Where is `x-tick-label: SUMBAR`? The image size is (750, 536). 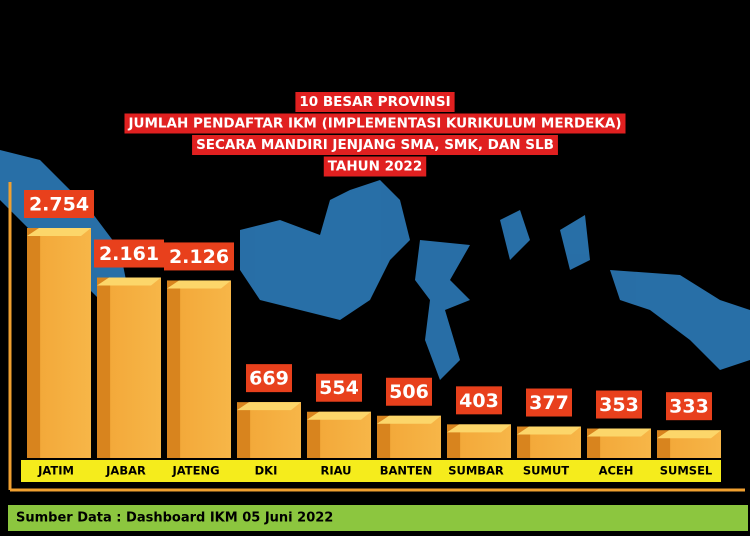
x-tick-label: SUMBAR is located at coordinates (476, 471).